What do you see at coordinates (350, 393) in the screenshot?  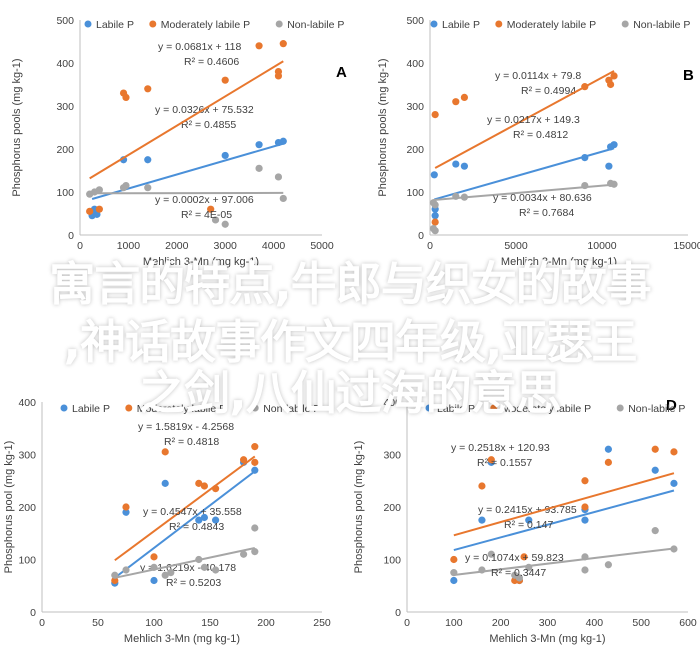 I see `overlay-title-line-3: 之剑,八仙过海的意思` at bounding box center [350, 393].